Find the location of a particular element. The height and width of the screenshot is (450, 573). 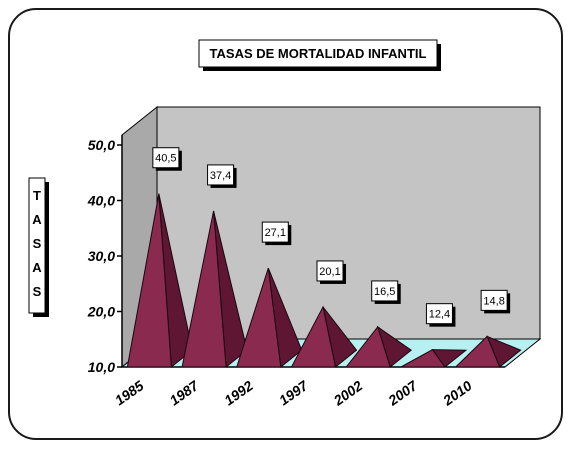

x-tick-label: 2007 is located at coordinates (403, 393).